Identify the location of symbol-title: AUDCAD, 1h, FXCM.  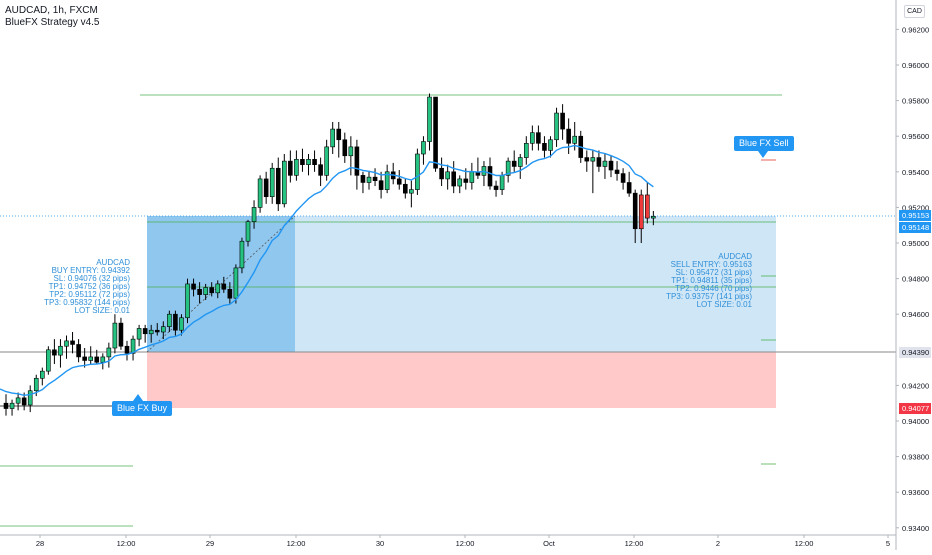
(51, 10).